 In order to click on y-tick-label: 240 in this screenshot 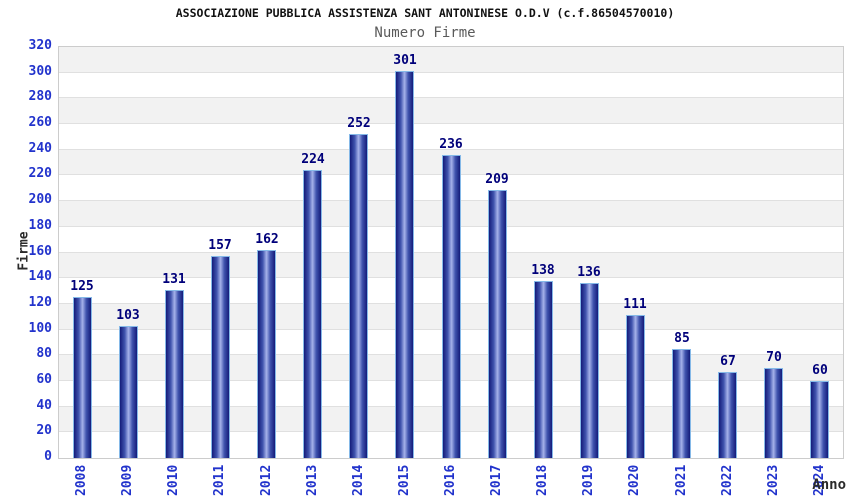, I will do `click(40, 148)`.